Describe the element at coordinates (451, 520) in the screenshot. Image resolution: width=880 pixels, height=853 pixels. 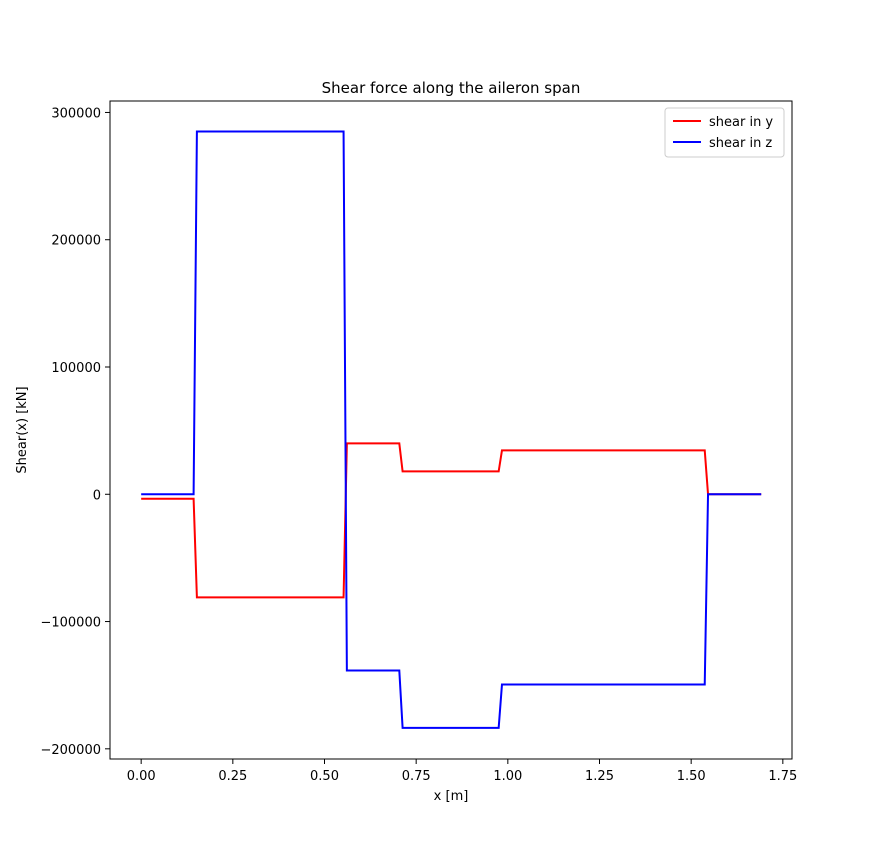
I see `series-line-shear-y` at that location.